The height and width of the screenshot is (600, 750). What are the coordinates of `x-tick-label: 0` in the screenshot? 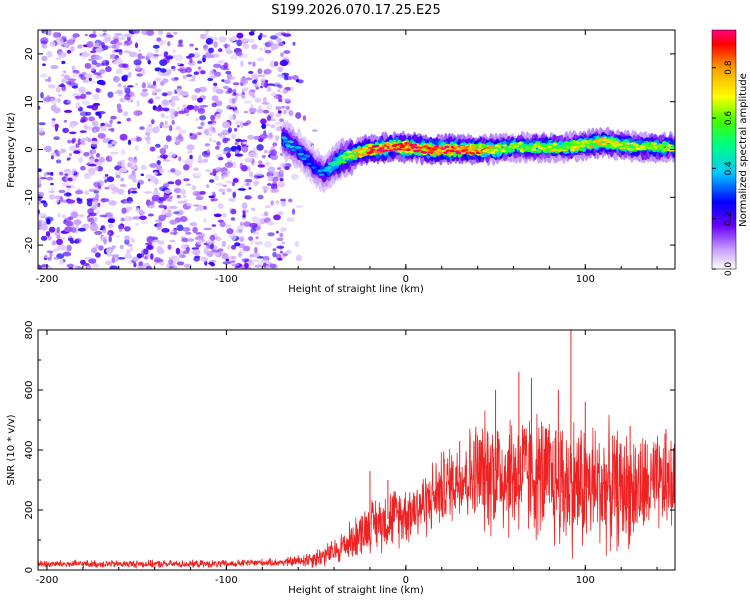 It's located at (406, 580).